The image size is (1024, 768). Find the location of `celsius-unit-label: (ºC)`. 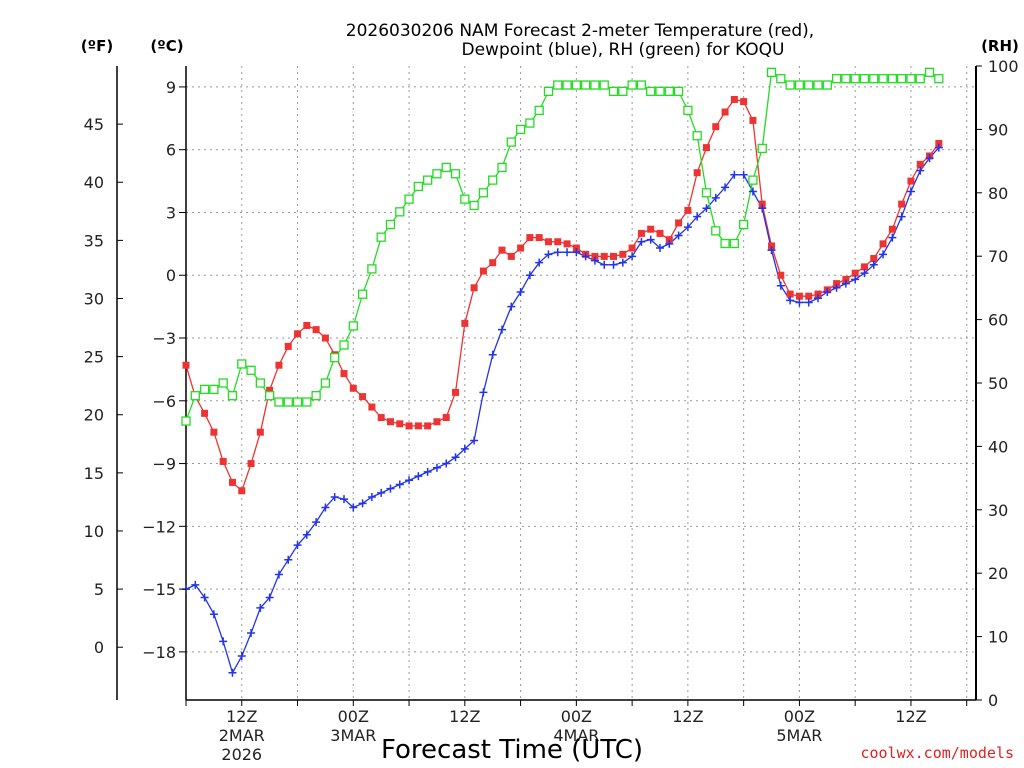

celsius-unit-label: (ºC) is located at coordinates (166, 46).